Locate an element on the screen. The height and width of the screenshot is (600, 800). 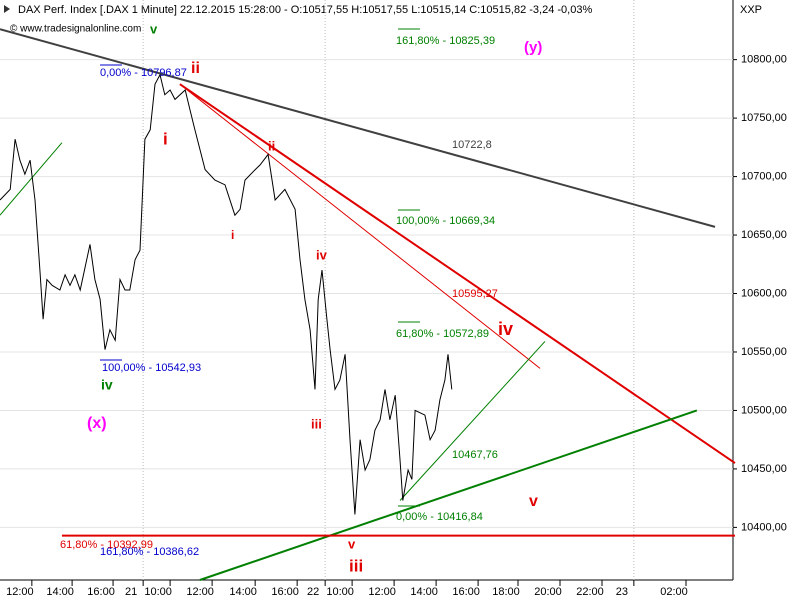
y-tick-label: 10700,00 is located at coordinates (764, 176).